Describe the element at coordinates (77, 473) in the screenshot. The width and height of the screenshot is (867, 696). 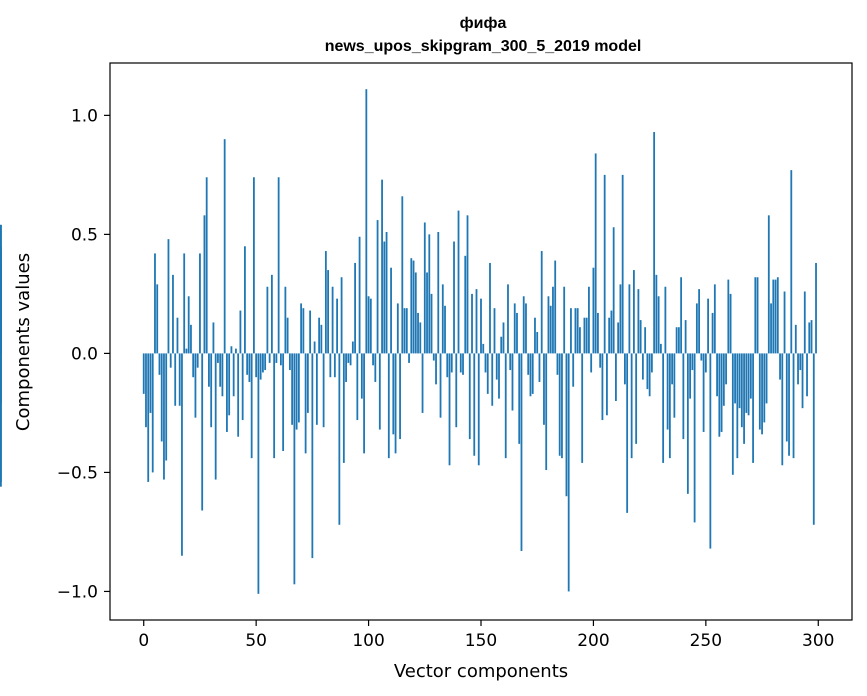
I see `y-tick-label: −0.5` at that location.